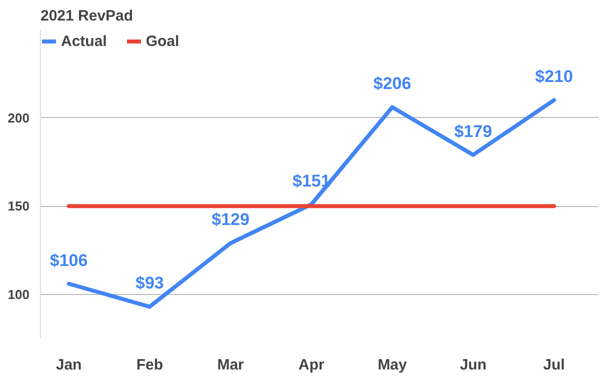  Describe the element at coordinates (473, 365) in the screenshot. I see `x-tick-label: Jun` at that location.